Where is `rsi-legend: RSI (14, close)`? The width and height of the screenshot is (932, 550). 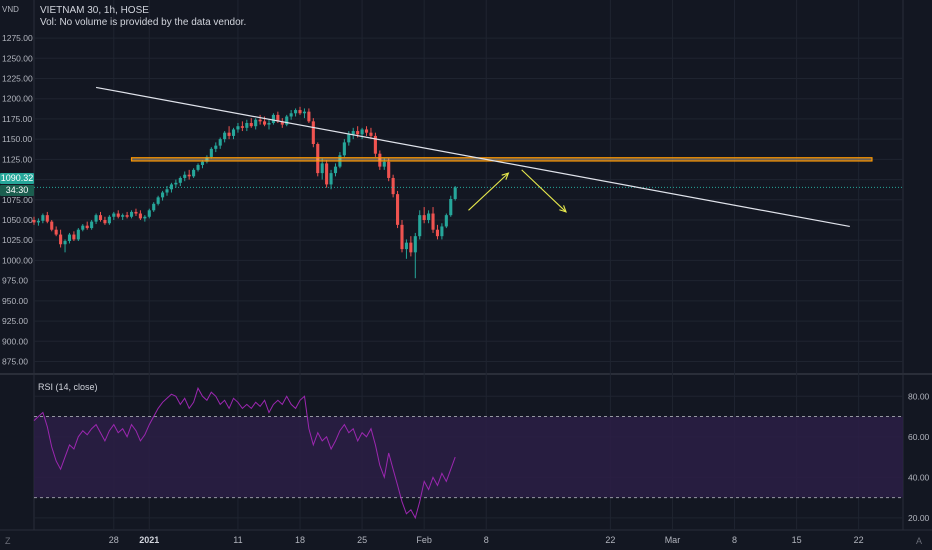
rsi-legend: RSI (14, close) is located at coordinates (68, 387).